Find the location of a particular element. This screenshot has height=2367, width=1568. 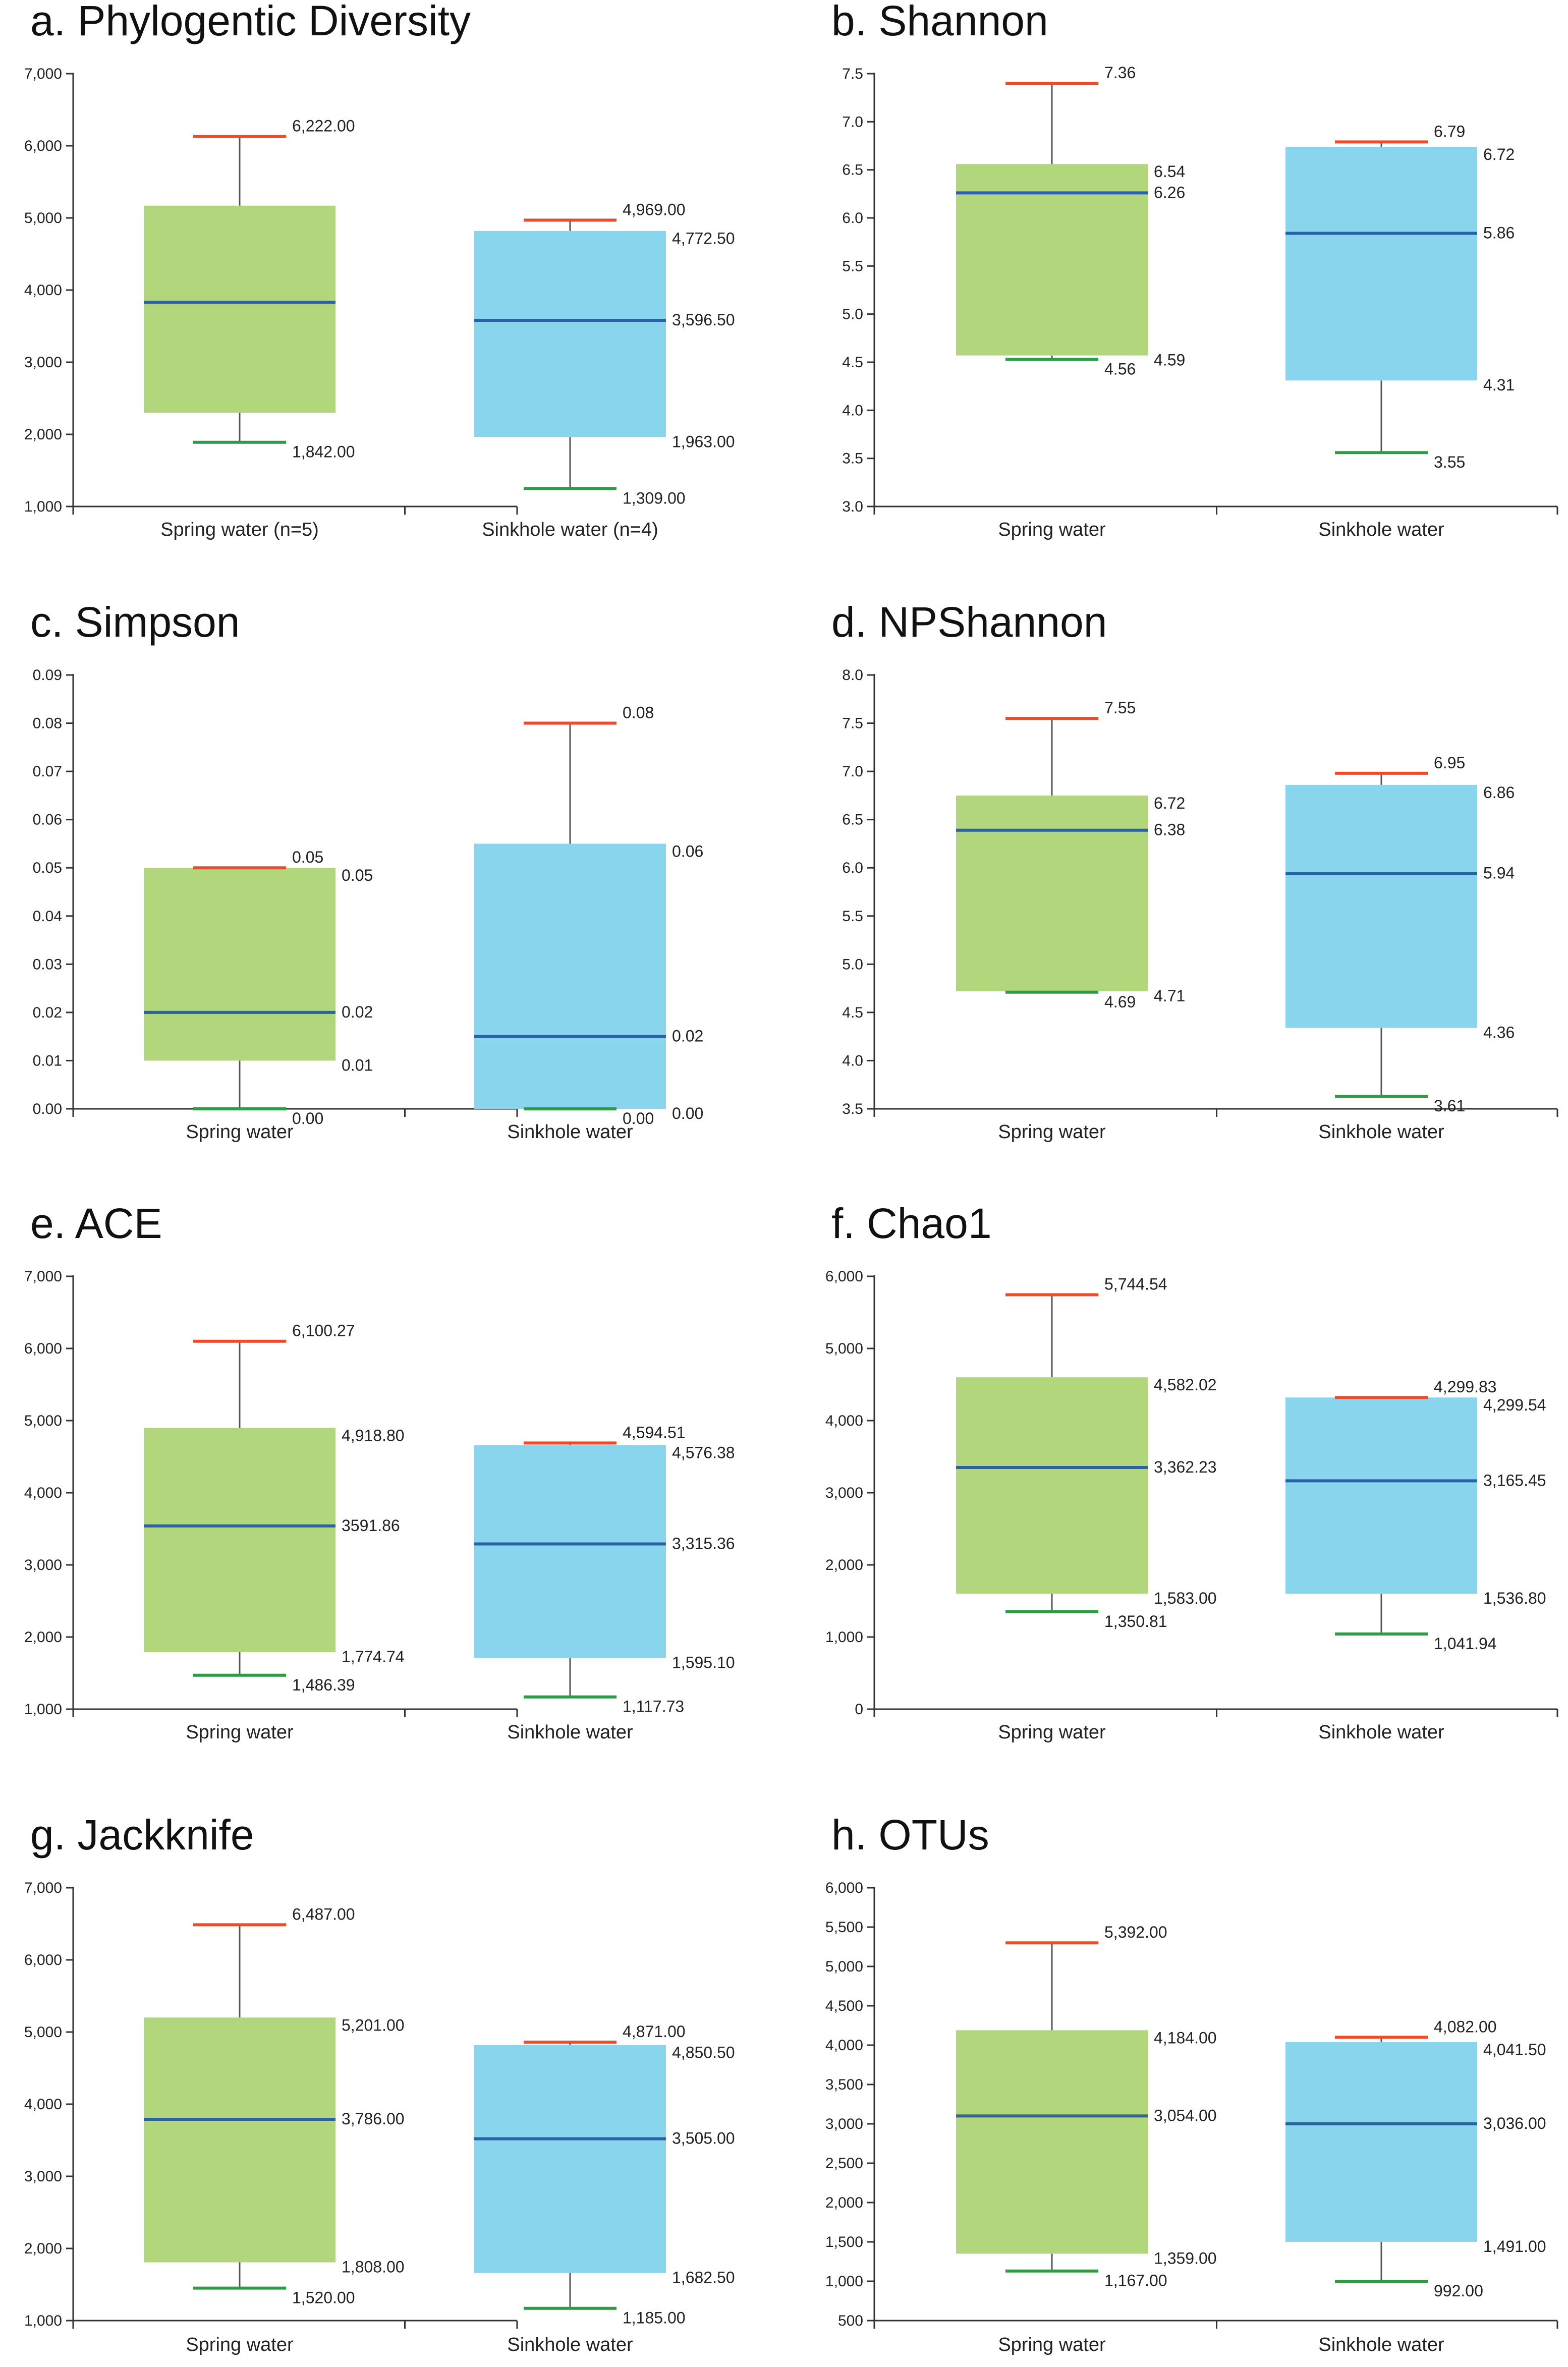

max-value-label: 4,969.00 is located at coordinates (654, 209).